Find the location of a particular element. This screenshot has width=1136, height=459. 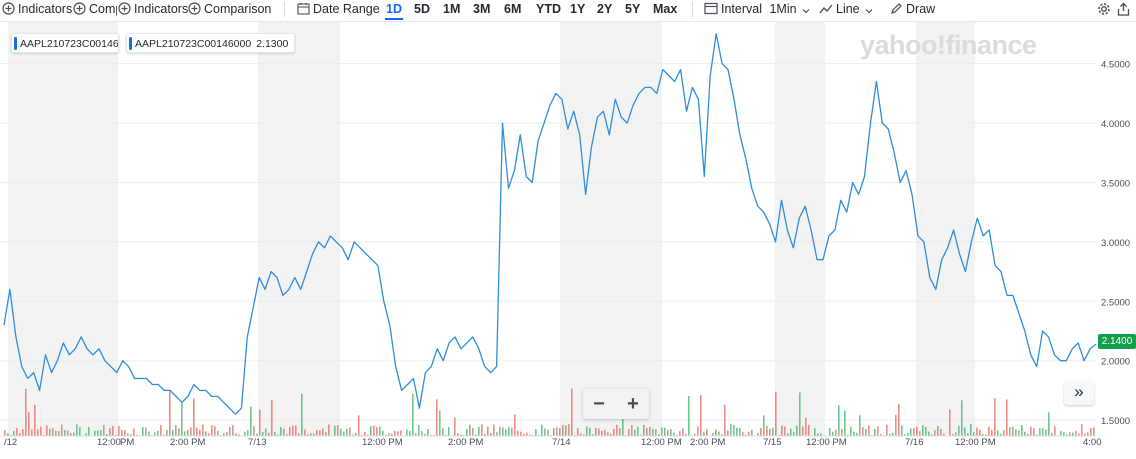

comparison-button-1: Comp is located at coordinates (95, 9).